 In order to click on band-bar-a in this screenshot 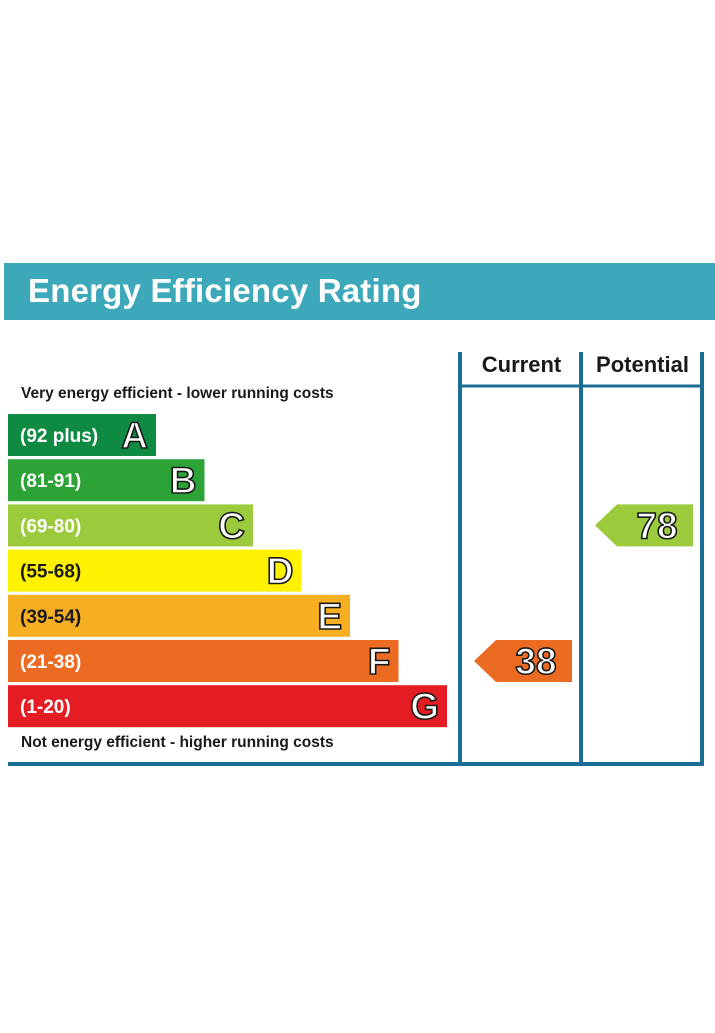, I will do `click(82, 435)`.